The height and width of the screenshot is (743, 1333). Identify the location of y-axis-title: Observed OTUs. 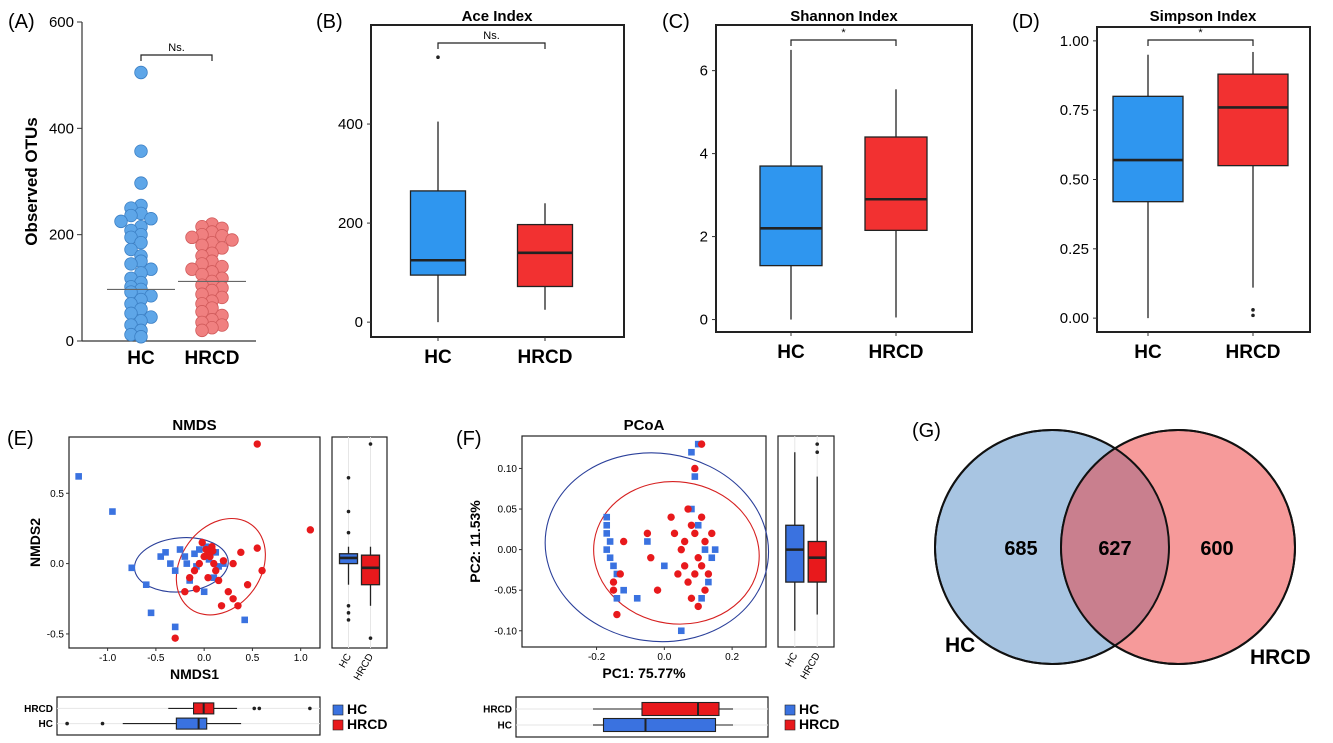
(31, 181).